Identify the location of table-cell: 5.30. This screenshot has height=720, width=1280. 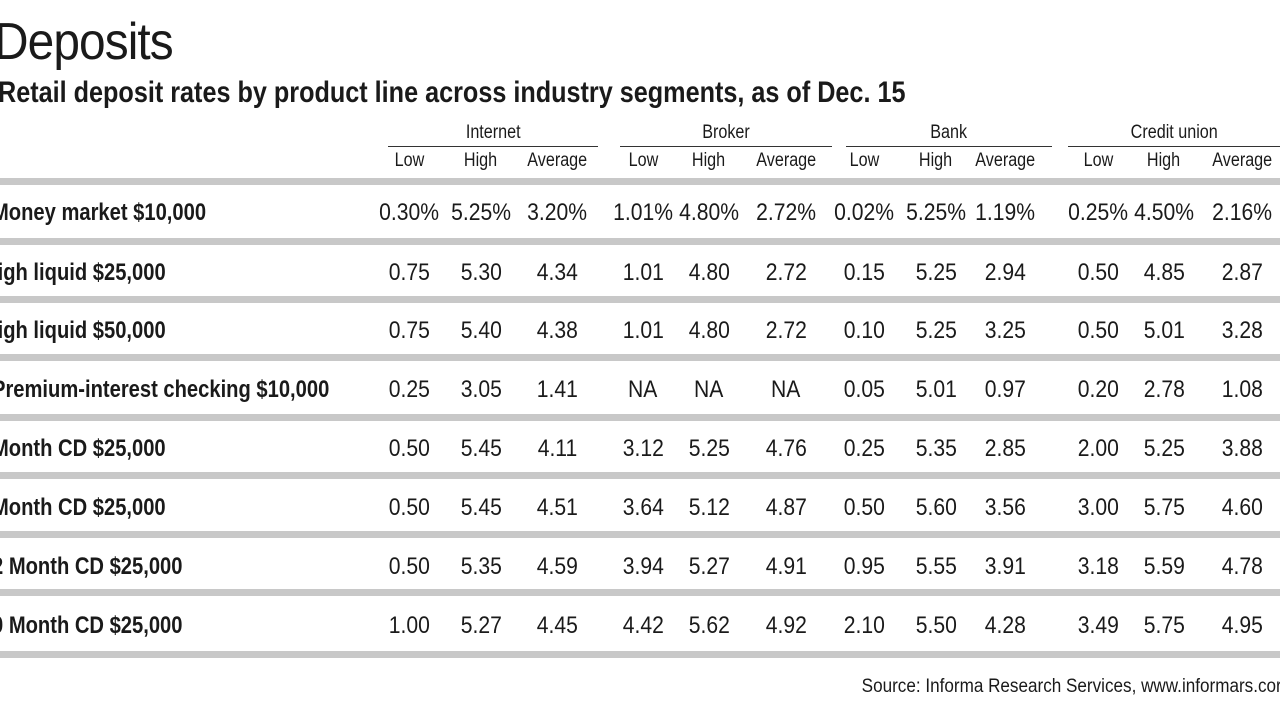
(481, 272).